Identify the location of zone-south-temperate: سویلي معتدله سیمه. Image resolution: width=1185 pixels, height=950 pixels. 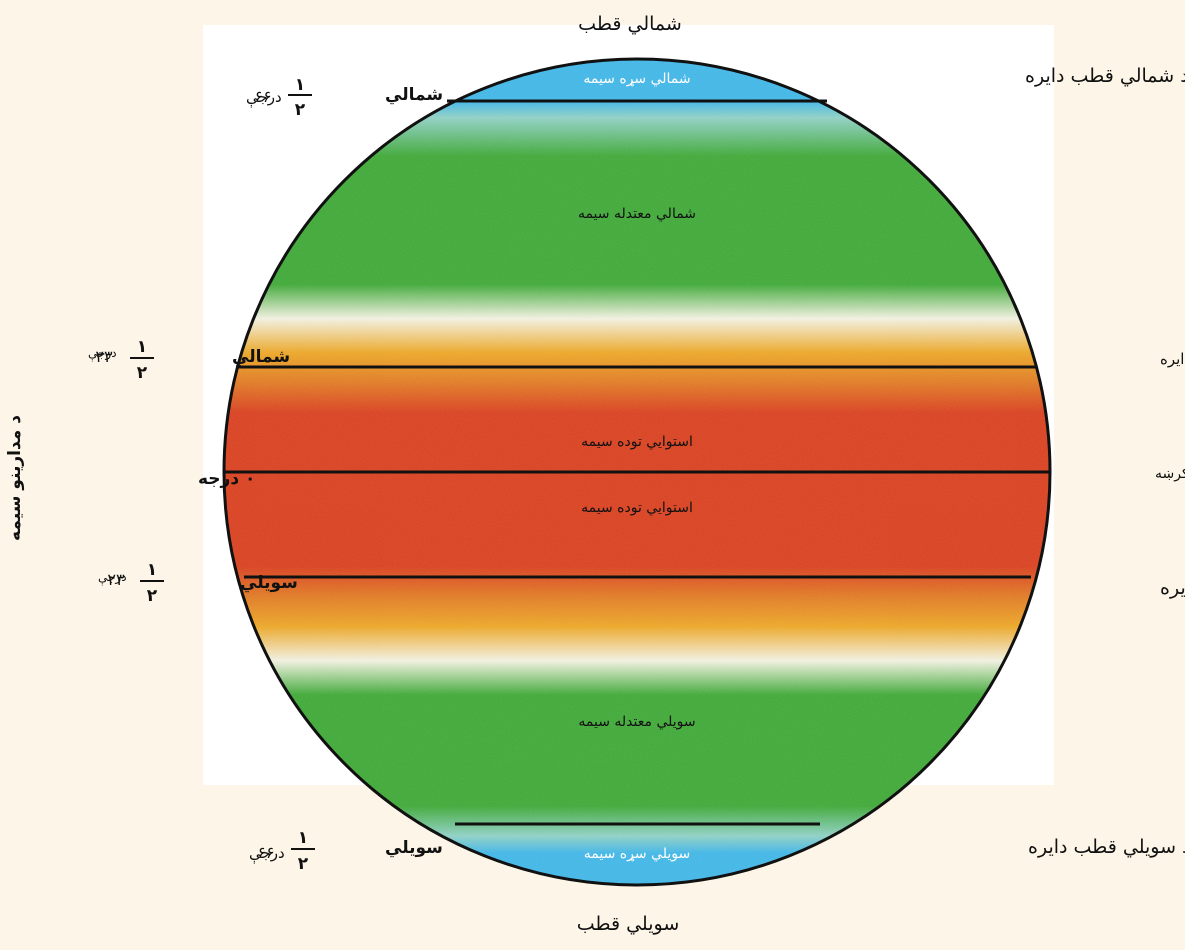
(636, 722).